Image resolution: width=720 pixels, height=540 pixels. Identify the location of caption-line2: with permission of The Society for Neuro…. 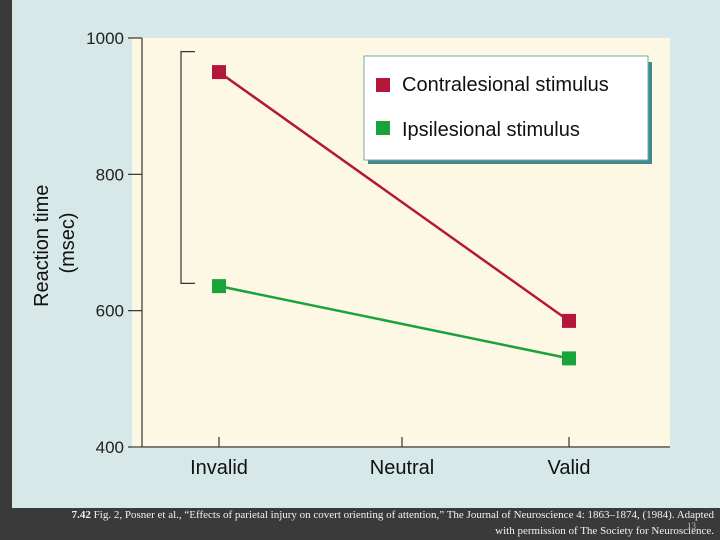
(604, 531).